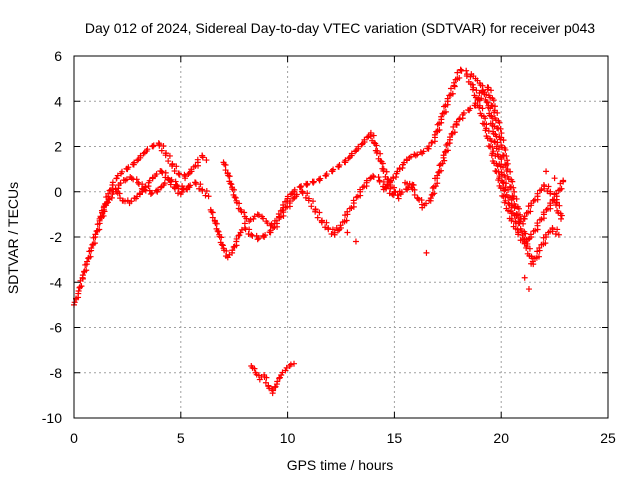 This screenshot has width=640, height=480. Describe the element at coordinates (58, 147) in the screenshot. I see `y-tick-label: 2` at that location.